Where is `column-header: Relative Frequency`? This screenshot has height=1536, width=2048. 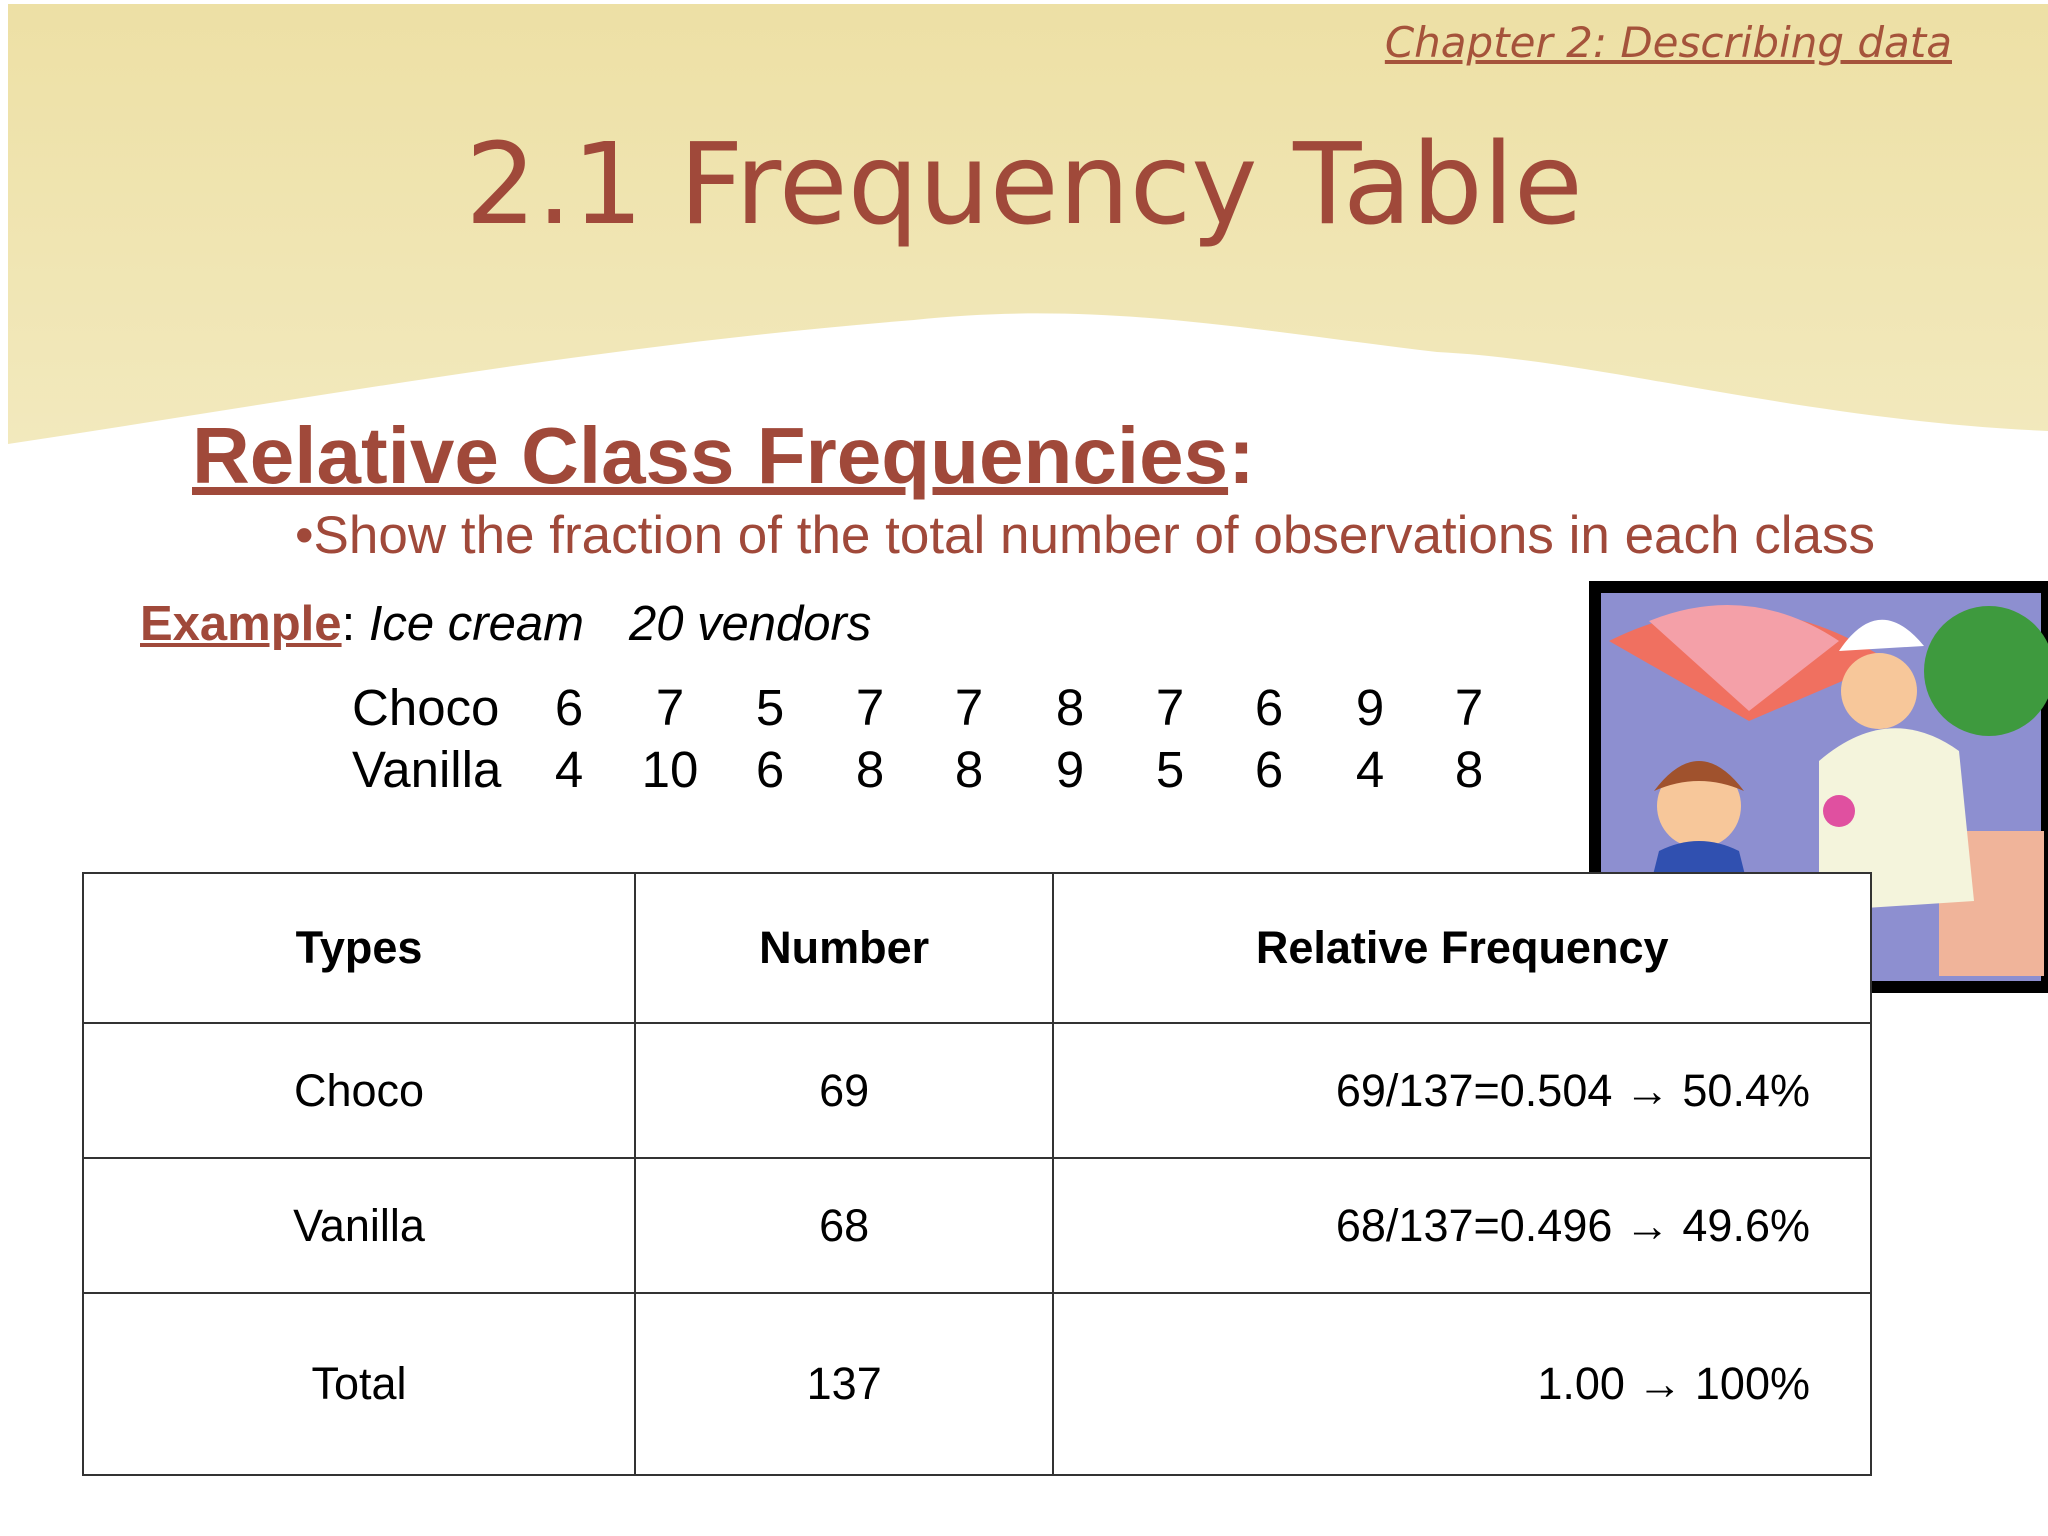
column-header: Relative Frequency is located at coordinates (1462, 948).